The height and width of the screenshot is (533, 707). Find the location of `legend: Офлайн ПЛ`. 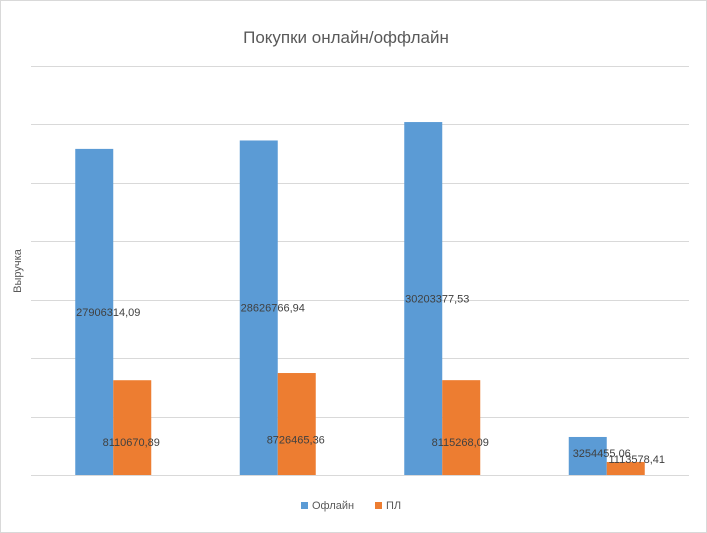

legend: Офлайн ПЛ is located at coordinates (351, 506).